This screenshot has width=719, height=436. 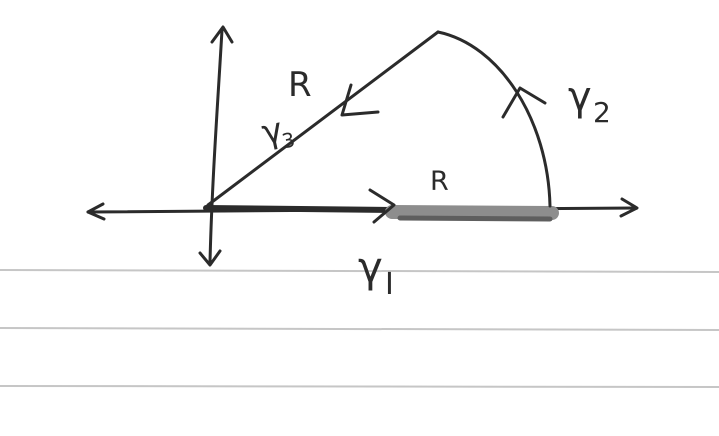 What do you see at coordinates (323, 118) in the screenshot?
I see `gamma3-segment` at bounding box center [323, 118].